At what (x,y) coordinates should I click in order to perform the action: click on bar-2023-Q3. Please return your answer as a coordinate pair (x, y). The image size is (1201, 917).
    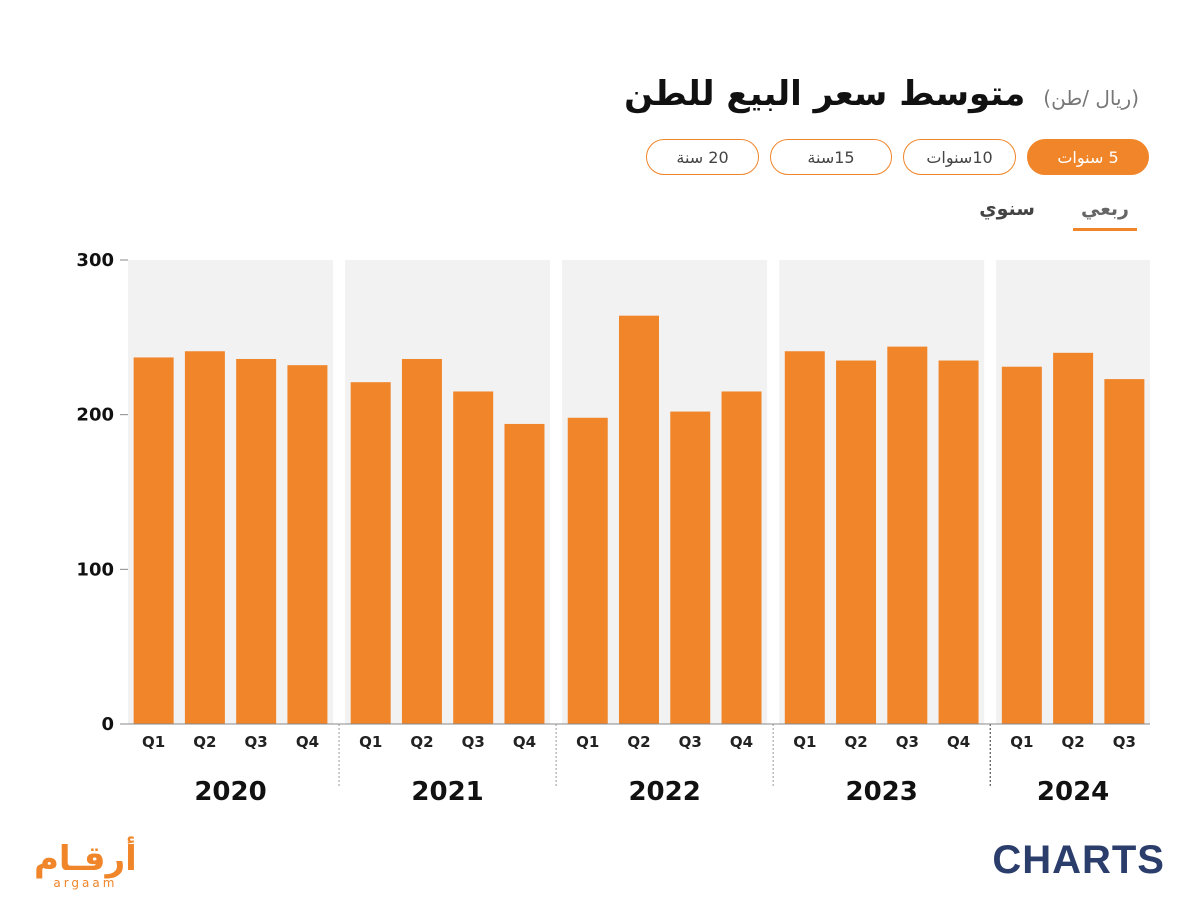
    Looking at the image, I should click on (907, 535).